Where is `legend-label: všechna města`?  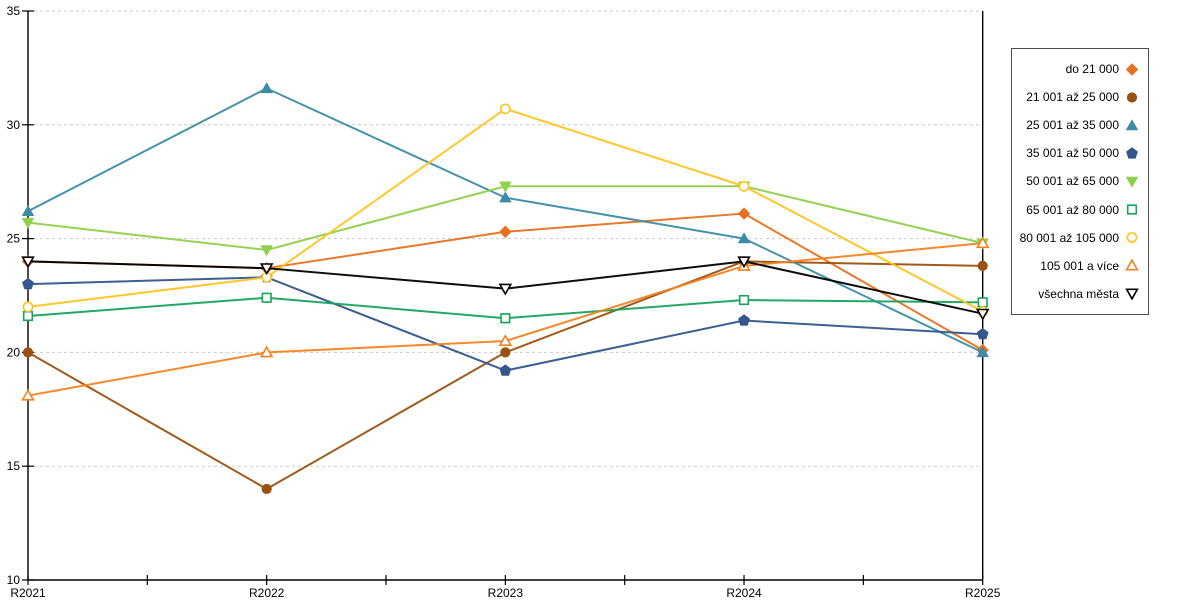 legend-label: všechna města is located at coordinates (1078, 293).